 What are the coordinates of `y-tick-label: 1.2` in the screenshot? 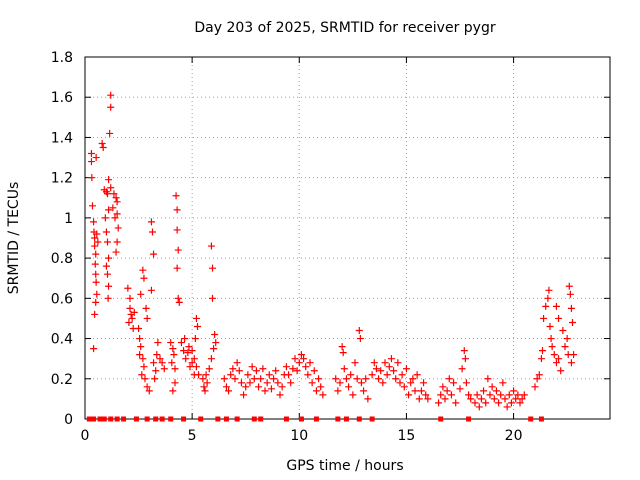 It's located at (62, 179).